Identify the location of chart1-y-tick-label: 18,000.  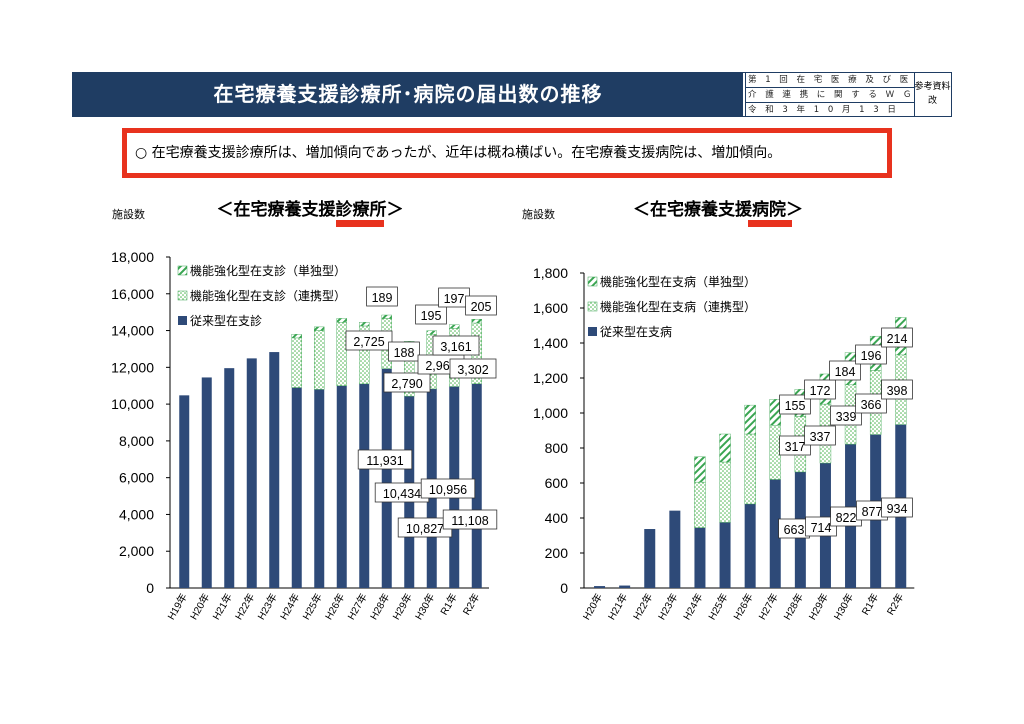
(132, 257).